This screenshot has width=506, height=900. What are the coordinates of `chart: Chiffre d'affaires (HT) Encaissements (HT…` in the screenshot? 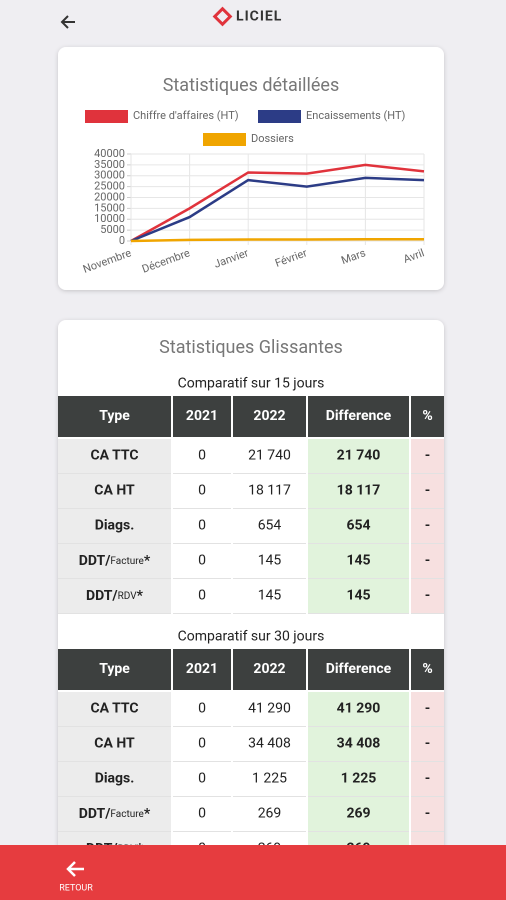 It's located at (253, 192).